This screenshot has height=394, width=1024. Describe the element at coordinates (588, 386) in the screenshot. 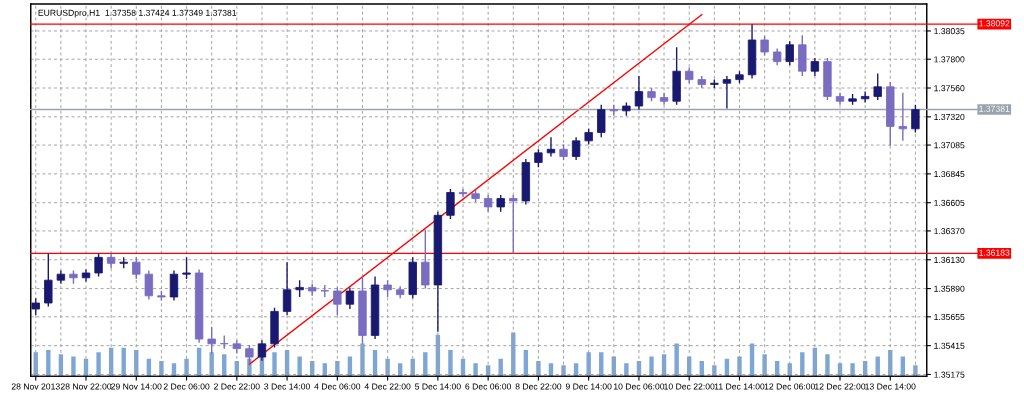

I see `x-tick-label: 9 Dec 14:00` at that location.